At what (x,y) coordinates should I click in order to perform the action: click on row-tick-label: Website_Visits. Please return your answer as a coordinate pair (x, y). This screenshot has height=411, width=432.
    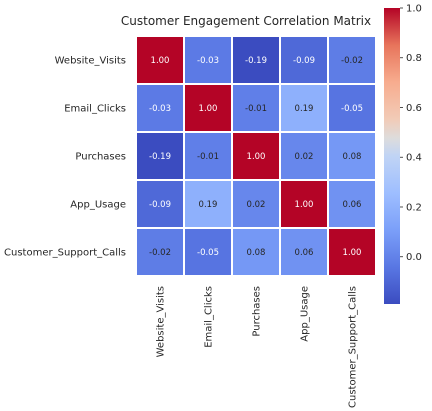
    Looking at the image, I should click on (90, 61).